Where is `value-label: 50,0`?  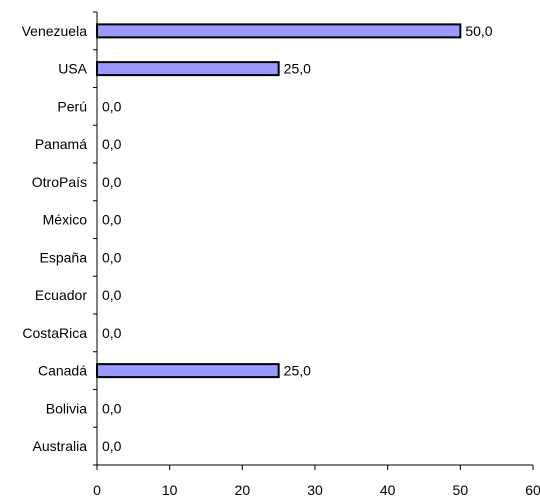 value-label: 50,0 is located at coordinates (478, 31).